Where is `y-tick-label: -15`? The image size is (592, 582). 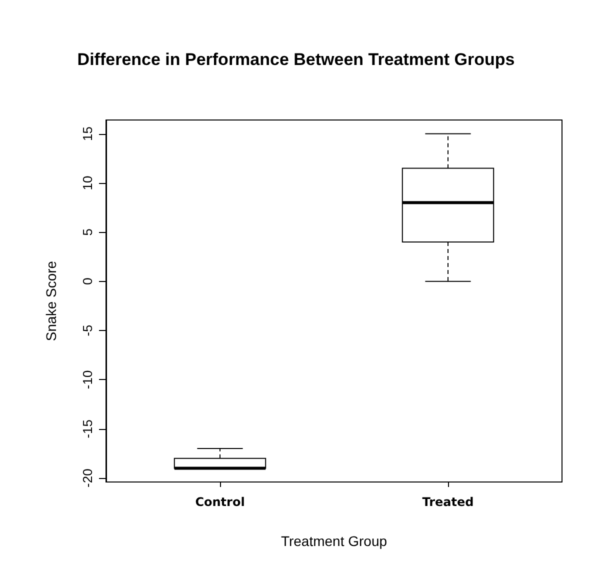
y-tick-label: -15 is located at coordinates (87, 428).